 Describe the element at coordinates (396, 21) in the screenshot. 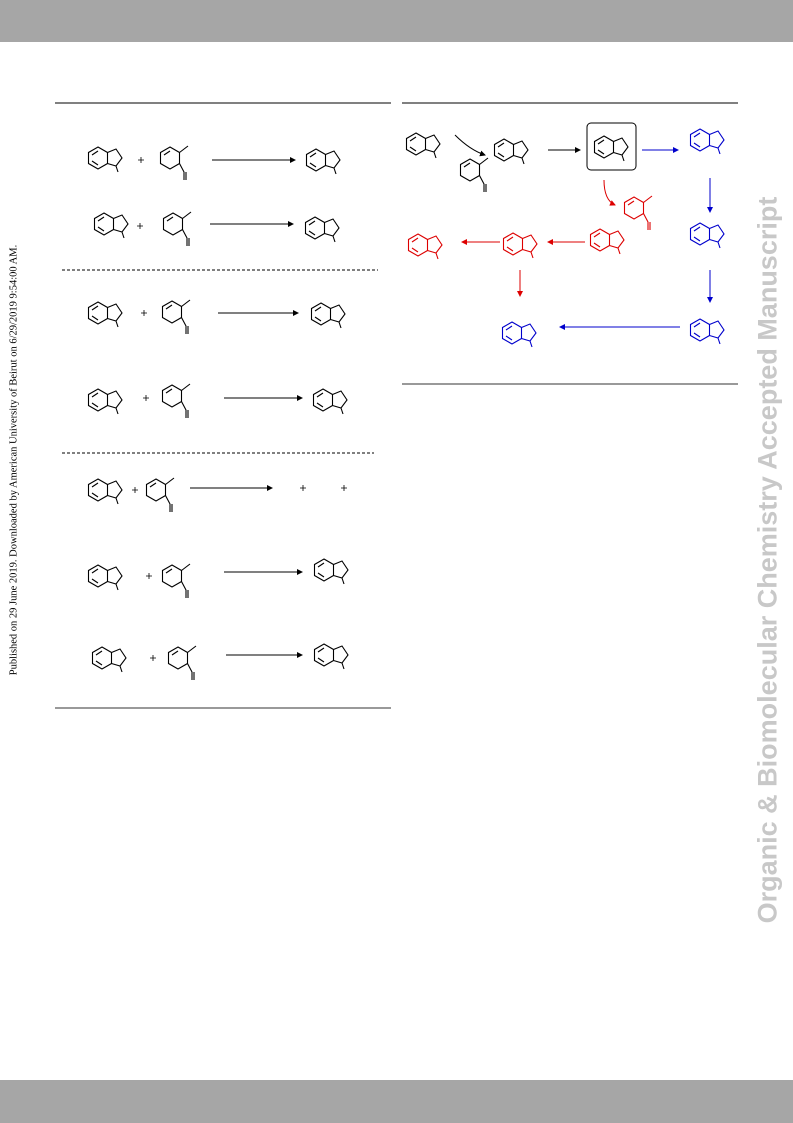

I see `header-bar` at that location.